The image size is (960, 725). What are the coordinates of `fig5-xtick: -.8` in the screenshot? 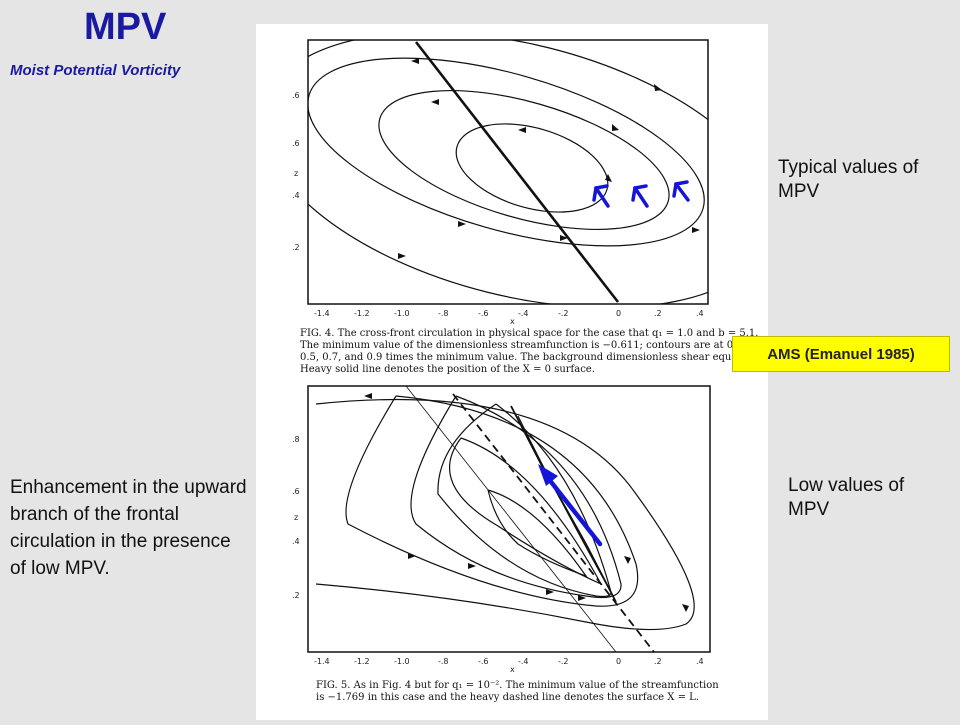 It's located at (443, 661).